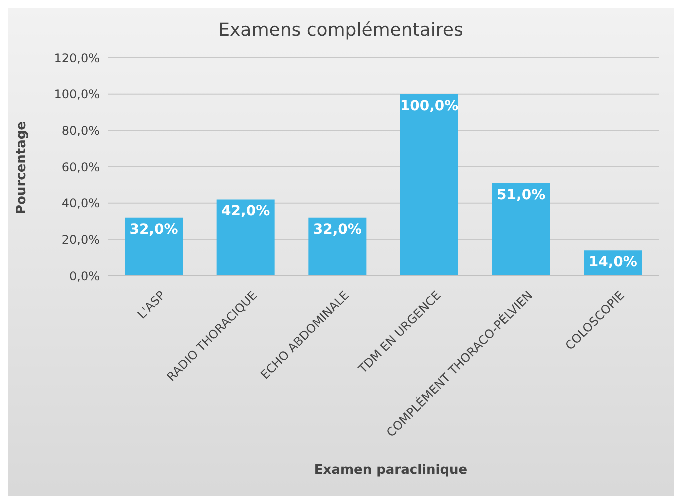 This screenshot has width=682, height=504. I want to click on chart-title: Examens complémentaires, so click(341, 30).